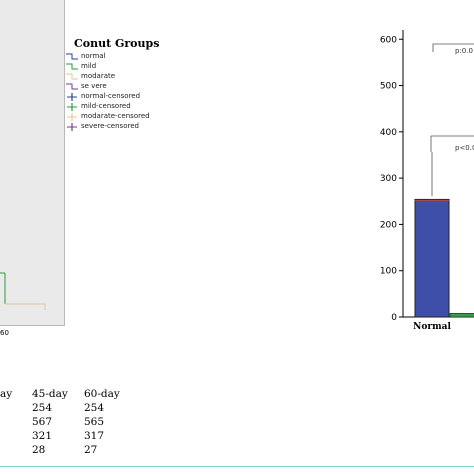  Describe the element at coordinates (388, 87) in the screenshot. I see `y-tick-label: 500` at that location.